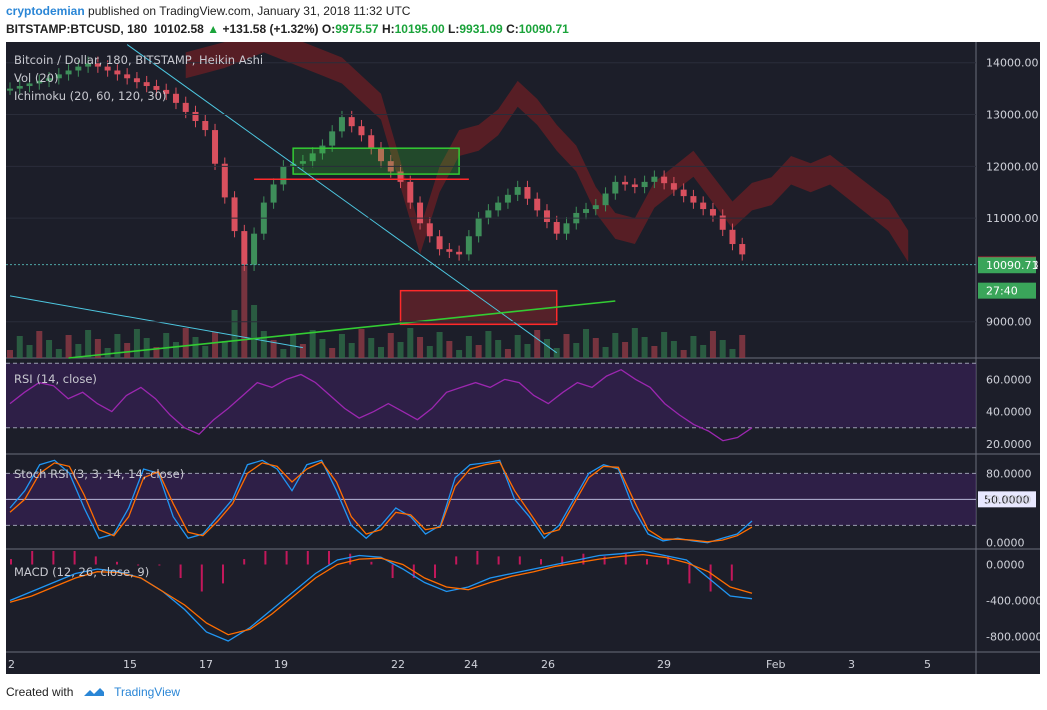 Image resolution: width=1047 pixels, height=710 pixels. I want to click on price-label: 27:40, so click(1002, 291).